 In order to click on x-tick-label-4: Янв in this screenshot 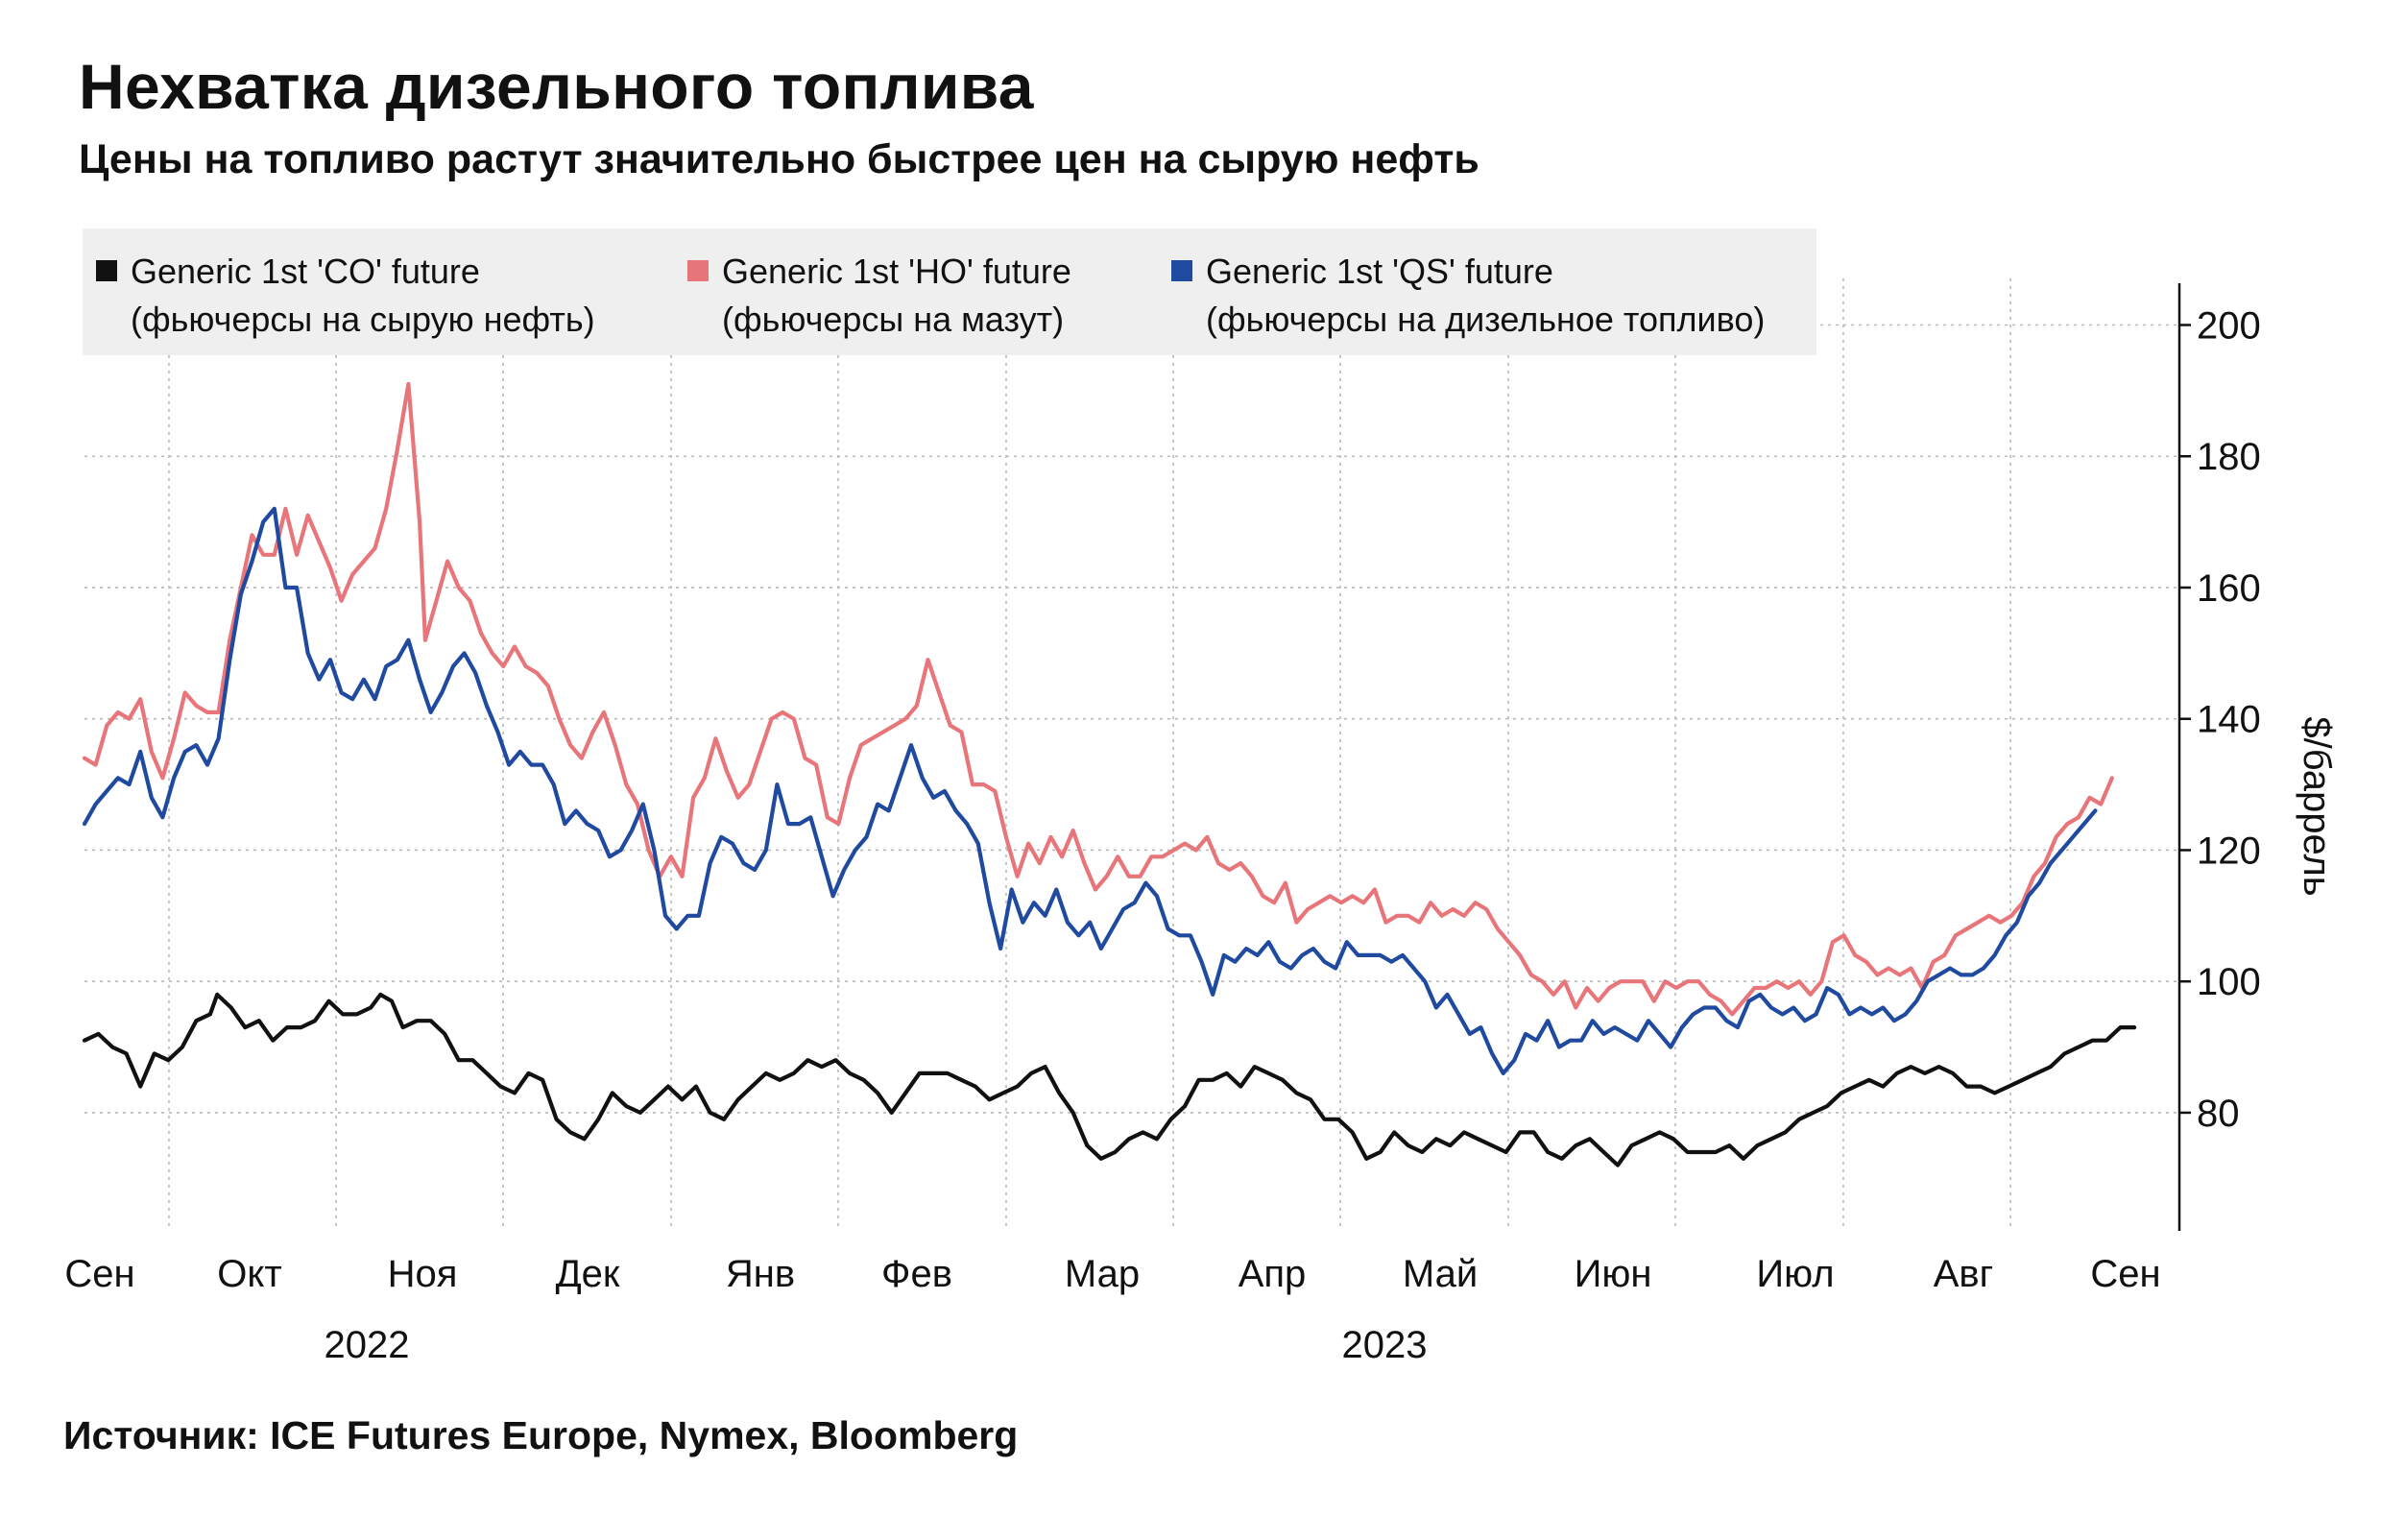, I will do `click(760, 1274)`.